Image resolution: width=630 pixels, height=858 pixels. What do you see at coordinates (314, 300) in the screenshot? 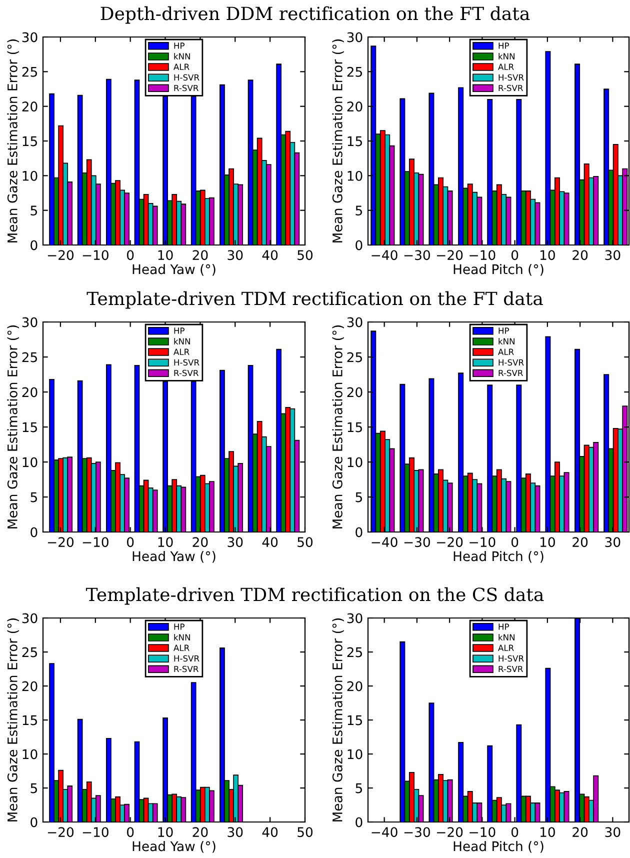
I see `chart-title: Template-driven TDM rectification on the FT data` at bounding box center [314, 300].